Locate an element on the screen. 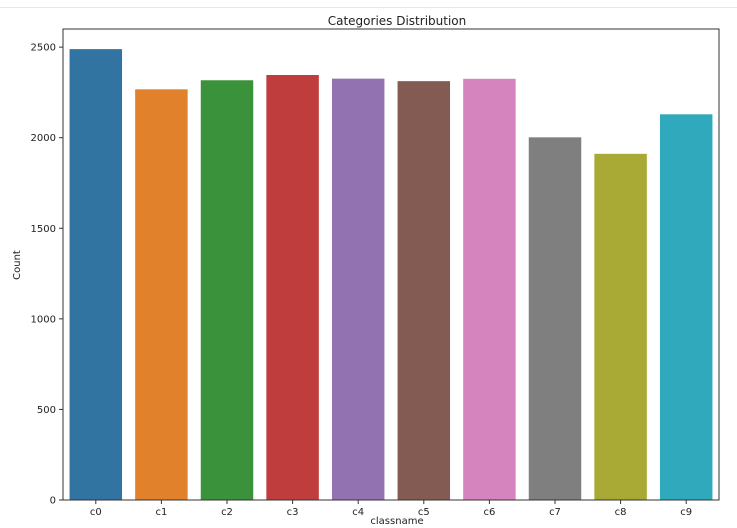 This screenshot has width=737, height=528. y-axis-ticks: 0 500 1000 1500 2000 2500 is located at coordinates (47, 275).